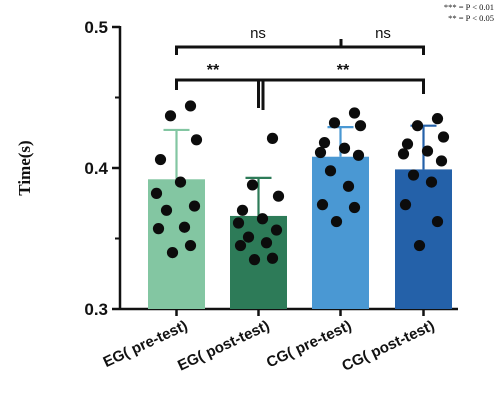 The image size is (498, 417). Describe the element at coordinates (388, 346) in the screenshot. I see `x-category-label: CG( post-test)` at that location.